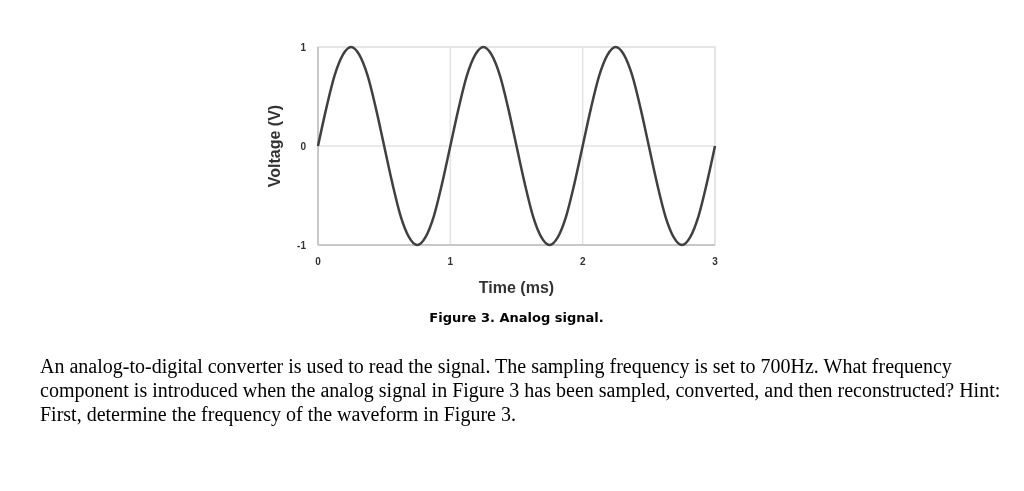  What do you see at coordinates (516, 287) in the screenshot?
I see `x-axis-title: Time (ms)` at bounding box center [516, 287].